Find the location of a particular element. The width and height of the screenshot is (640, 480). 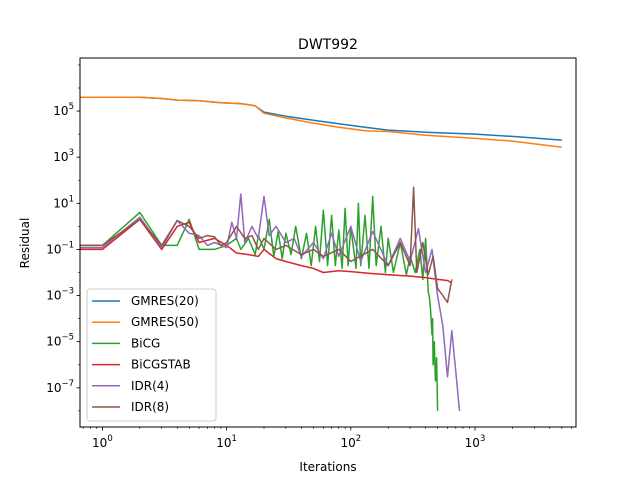

x-axis: 10⁰ 10¹ 10² 10³ is located at coordinates (327, 438).